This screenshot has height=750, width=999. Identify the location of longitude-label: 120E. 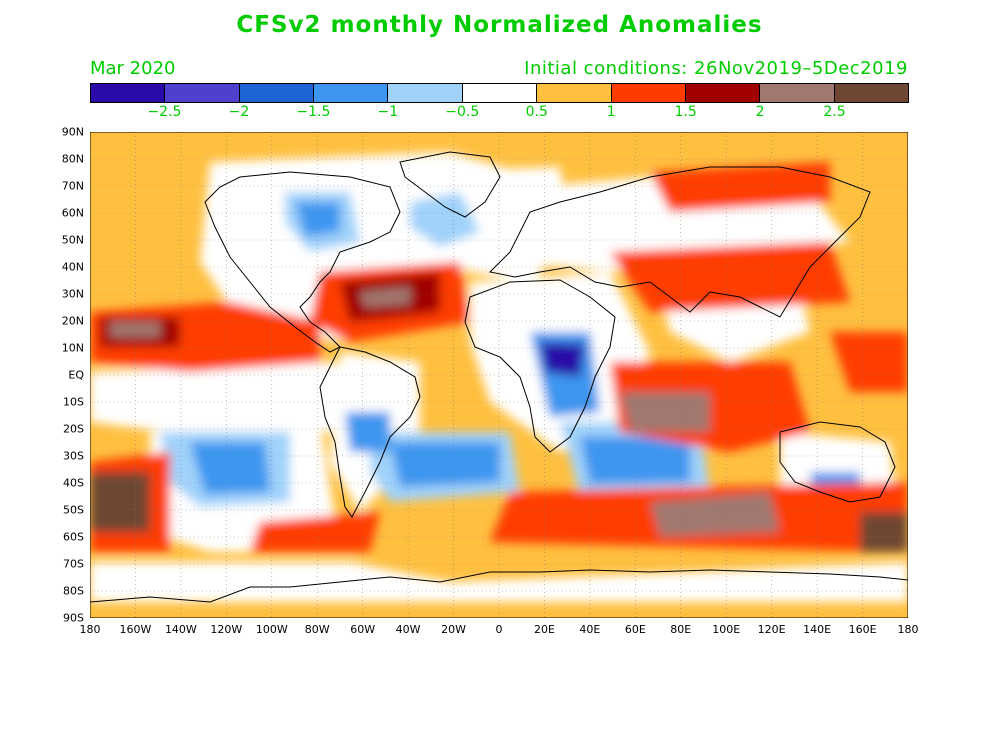
(771, 629).